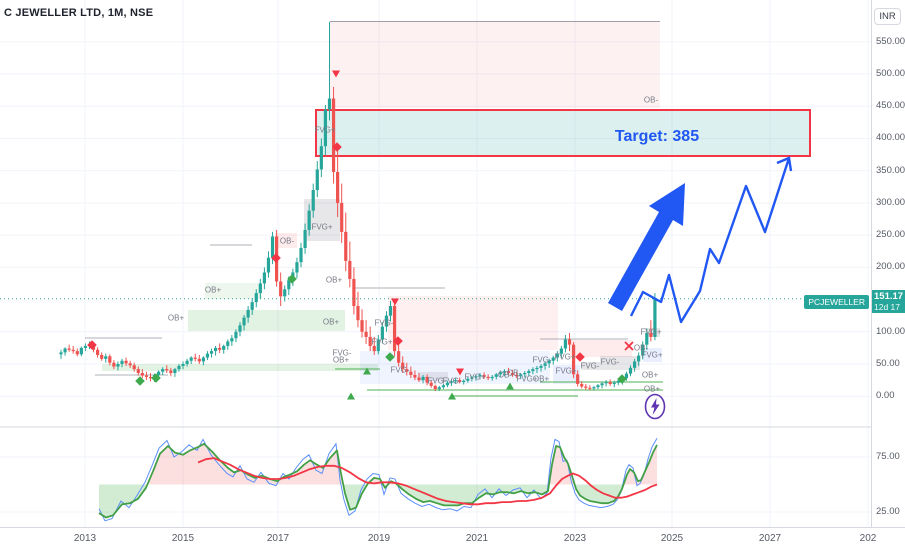 This screenshot has width=905, height=550. Describe the element at coordinates (85, 538) in the screenshot. I see `time-tick: 2013` at that location.